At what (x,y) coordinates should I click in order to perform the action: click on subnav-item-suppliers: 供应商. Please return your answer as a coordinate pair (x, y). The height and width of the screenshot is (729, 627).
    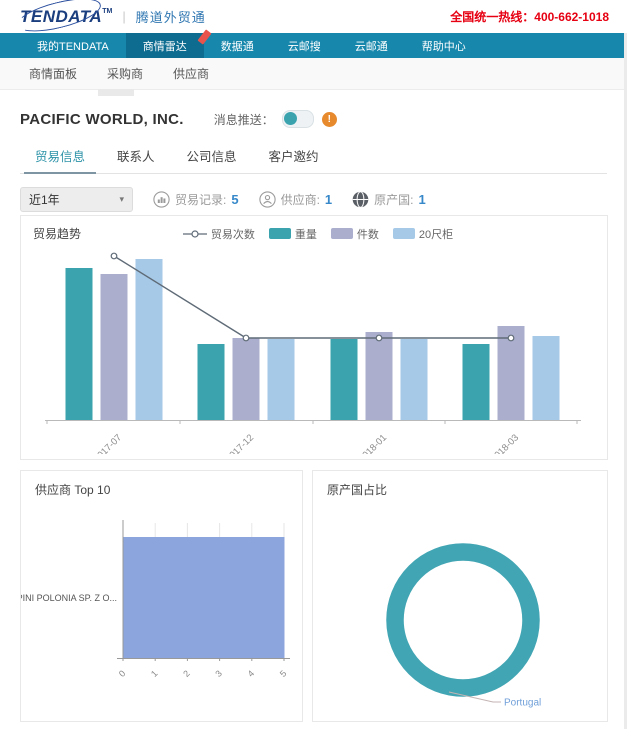
    Looking at the image, I should click on (191, 74).